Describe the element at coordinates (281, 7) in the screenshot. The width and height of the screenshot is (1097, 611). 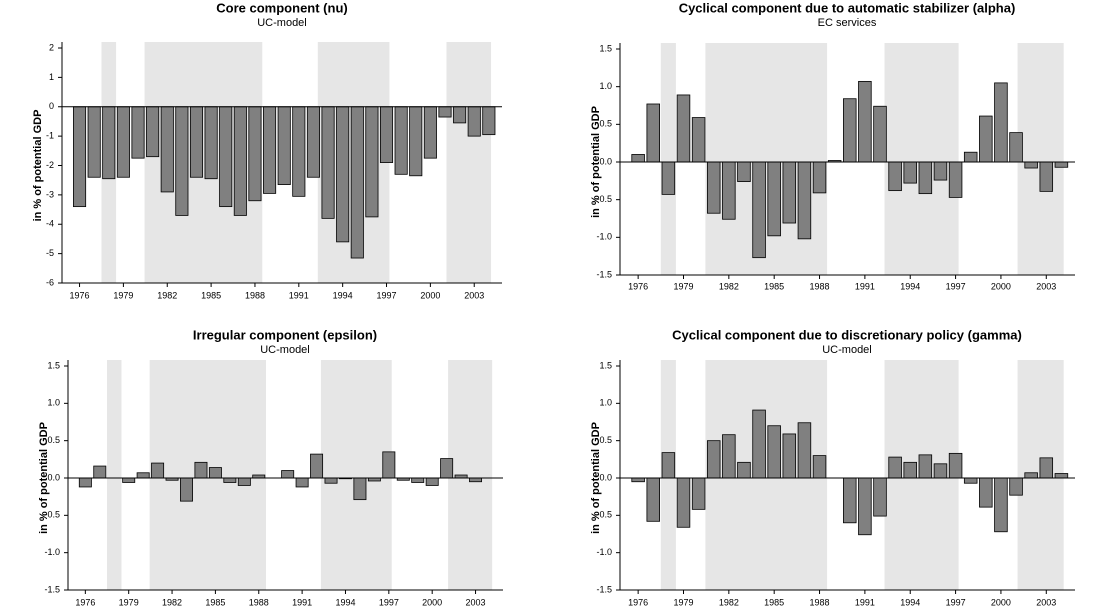
I see `chart-title: Core component (nu)` at that location.